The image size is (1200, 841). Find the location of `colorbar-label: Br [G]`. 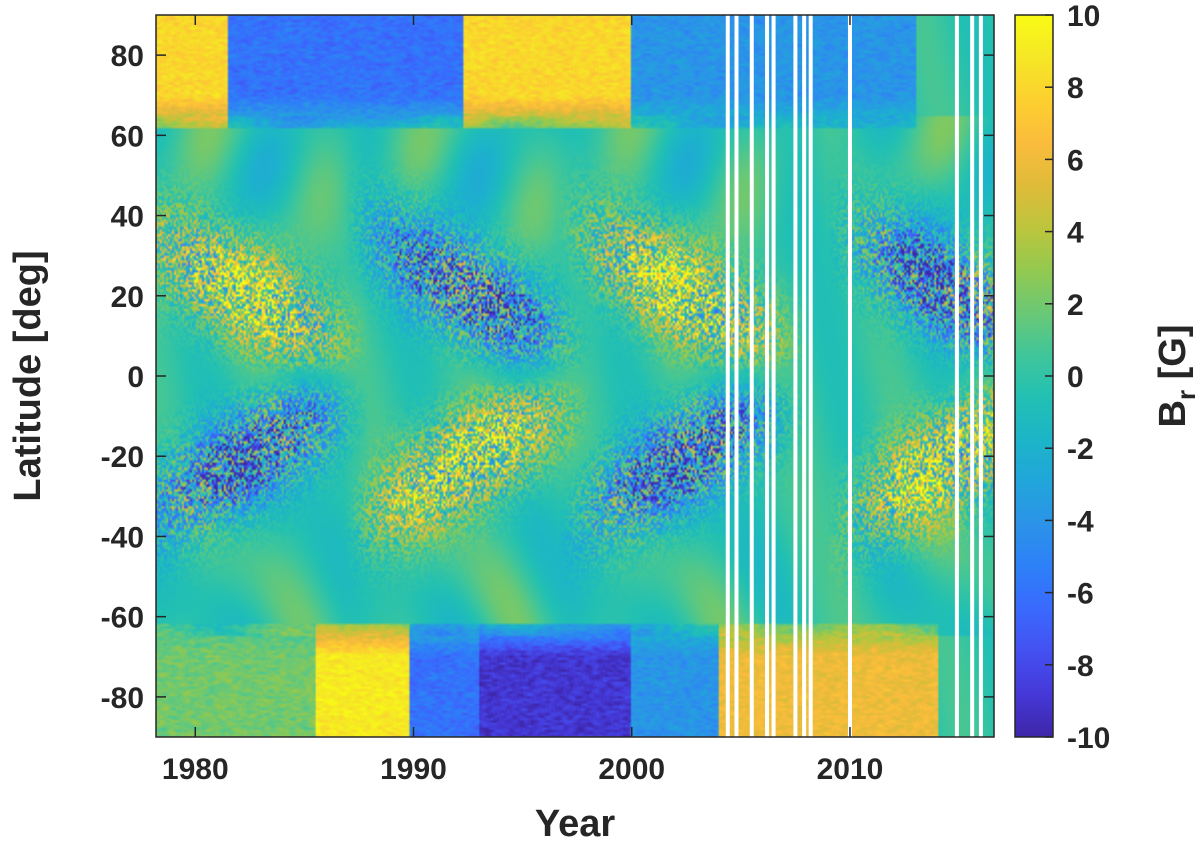

colorbar-label: Br [G] is located at coordinates (1176, 375).